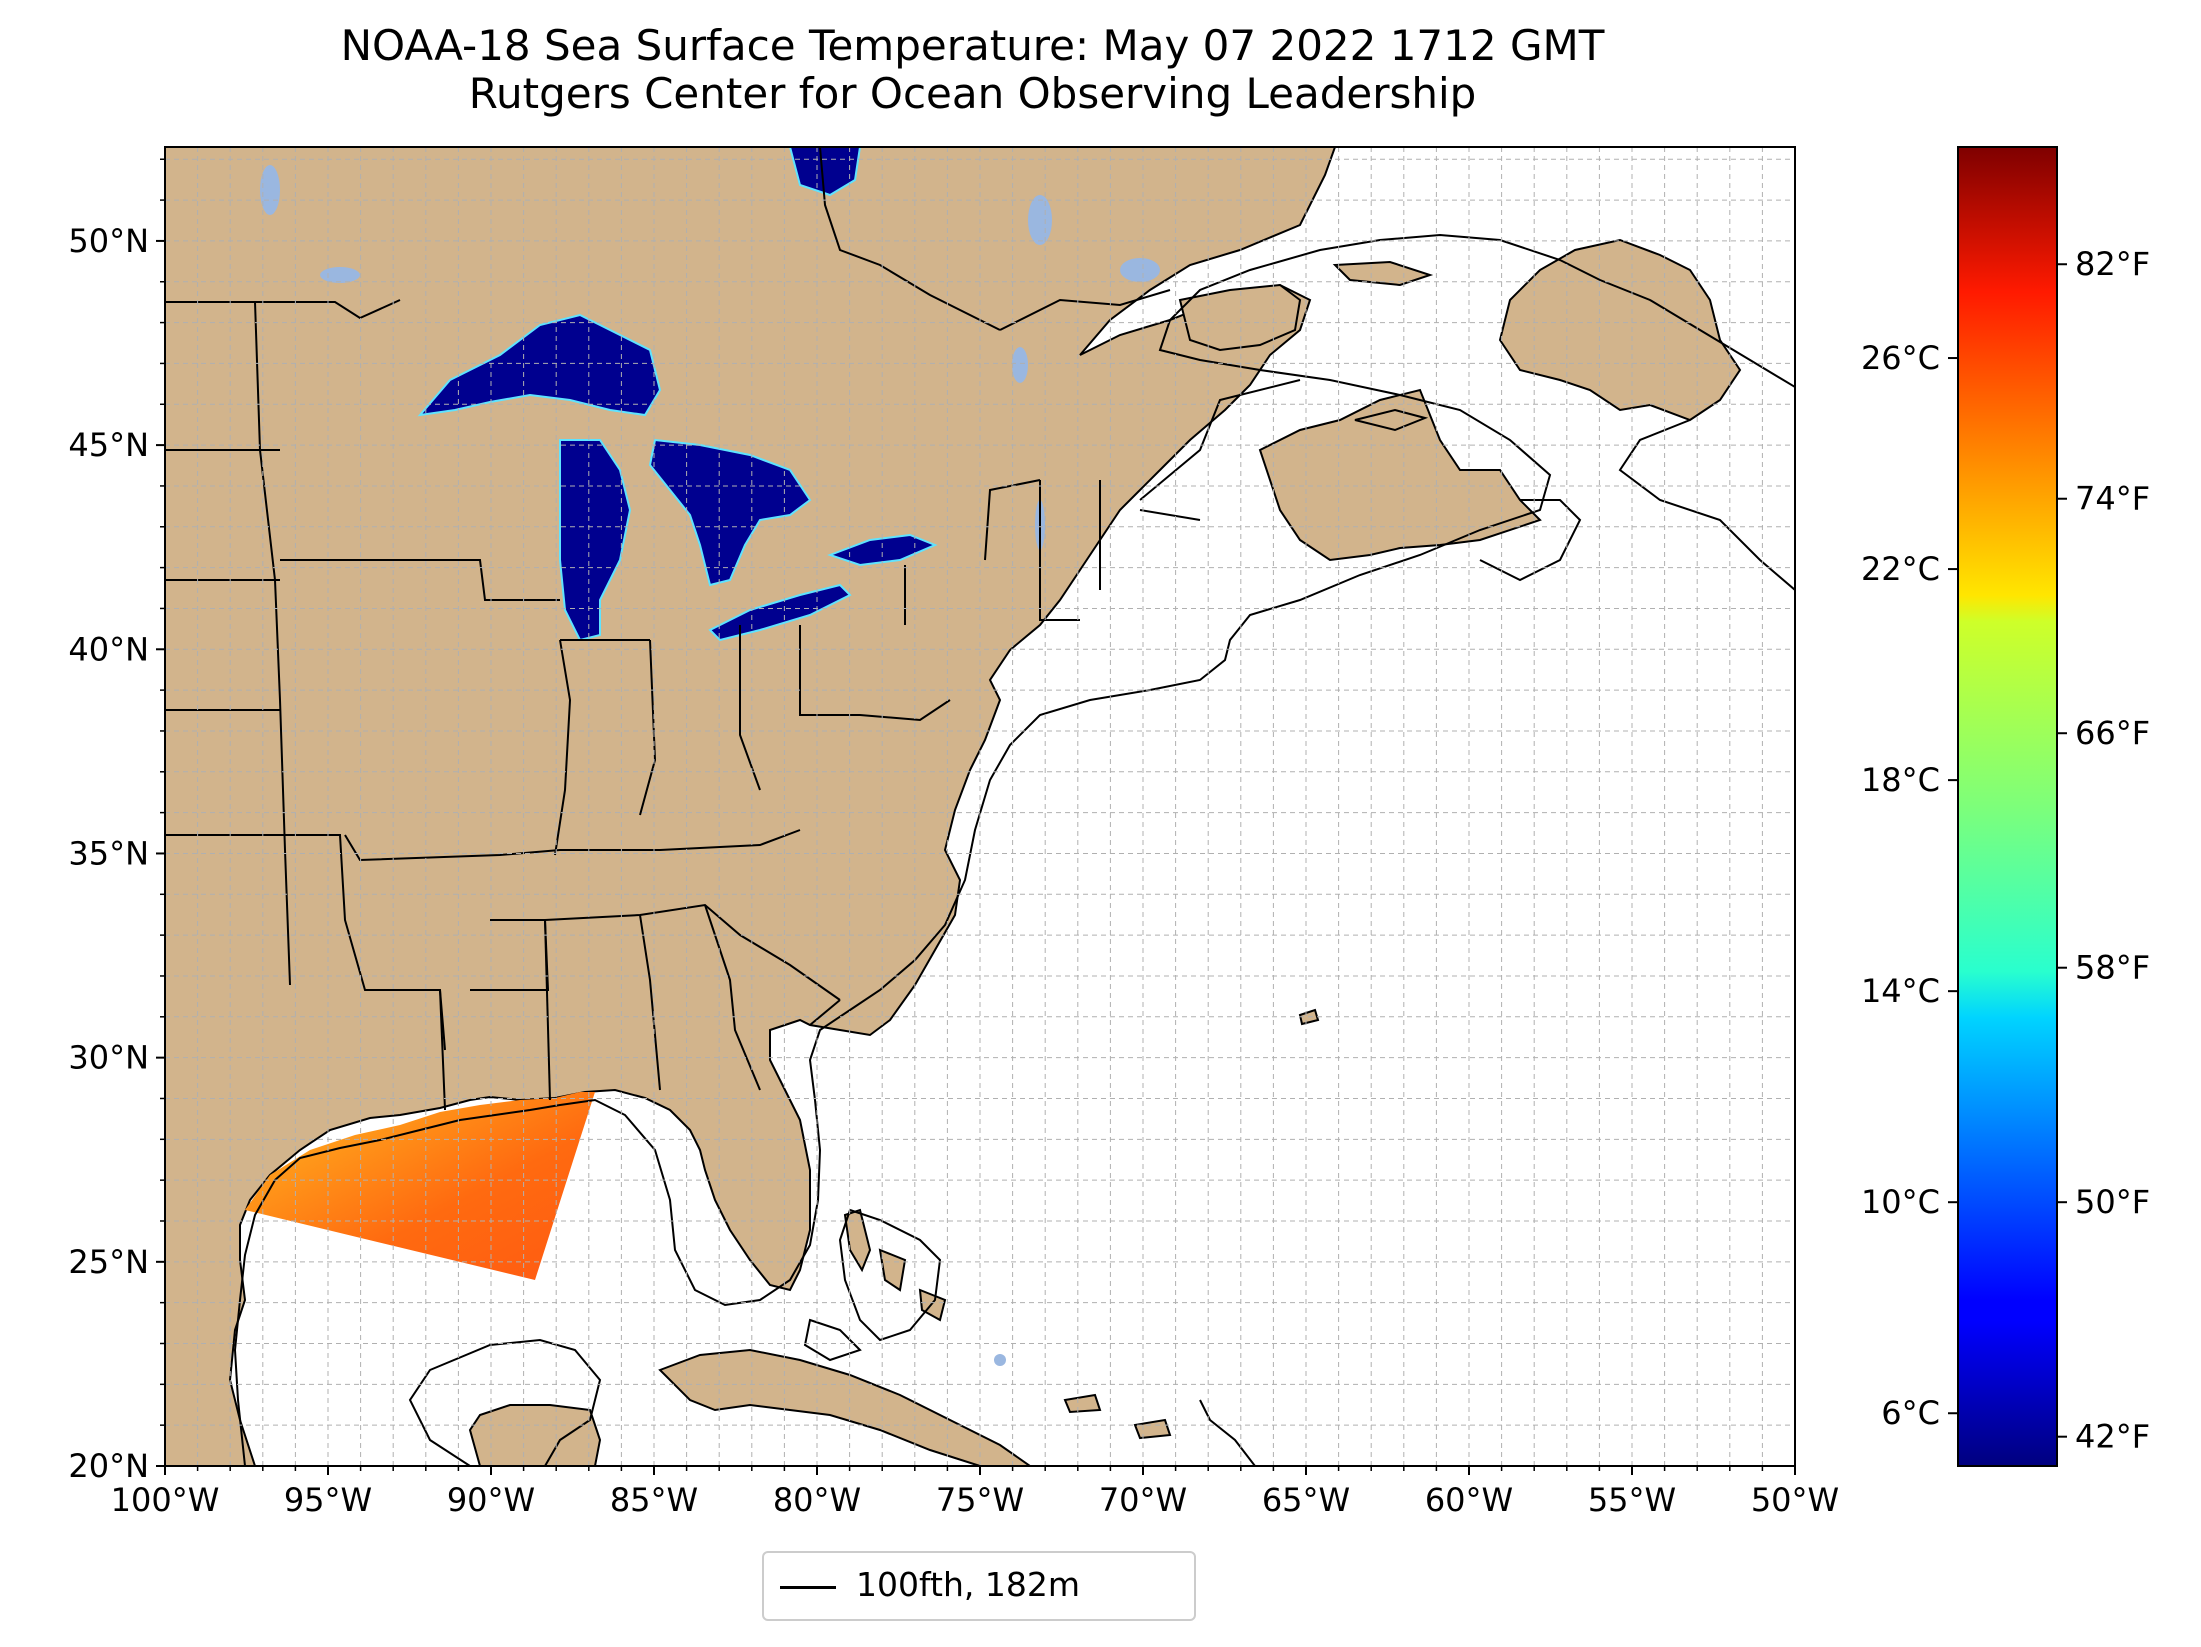 The width and height of the screenshot is (2201, 1647). What do you see at coordinates (817, 1500) in the screenshot?
I see `lon-tick-label: 80°W` at bounding box center [817, 1500].